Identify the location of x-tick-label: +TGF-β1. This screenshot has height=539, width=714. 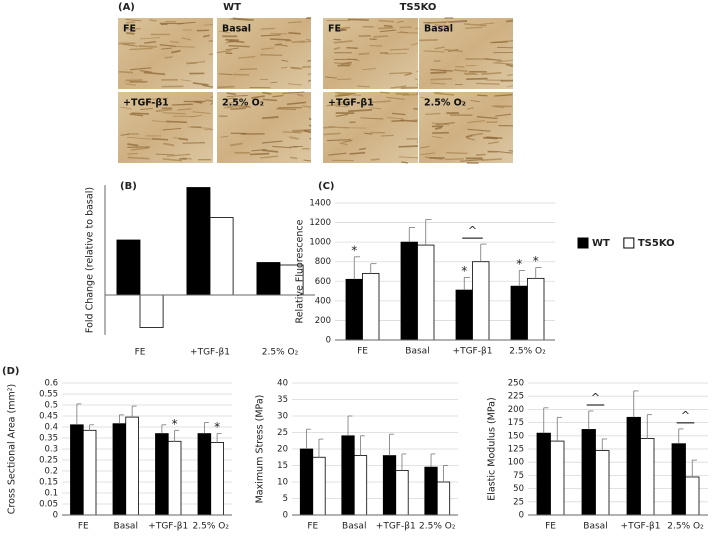
(396, 527).